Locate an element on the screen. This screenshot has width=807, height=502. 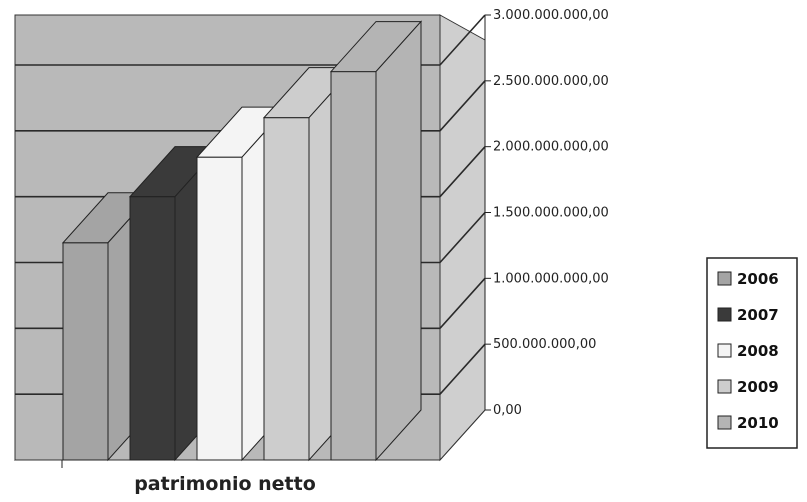
legend: 2006 2007 2008 2009 2010 is located at coordinates (752, 353).